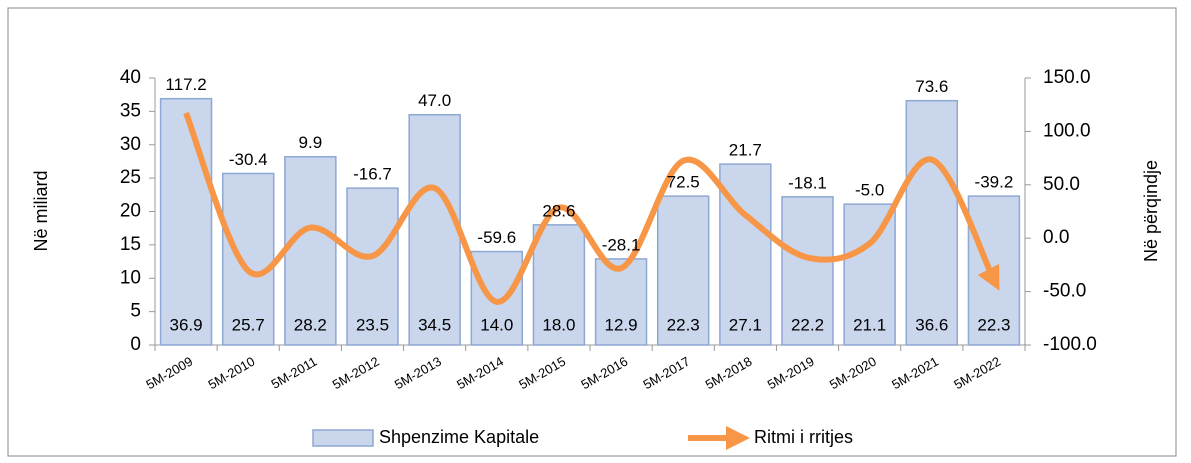  What do you see at coordinates (729, 373) in the screenshot?
I see `x-tick-label: 5M-2018` at bounding box center [729, 373].